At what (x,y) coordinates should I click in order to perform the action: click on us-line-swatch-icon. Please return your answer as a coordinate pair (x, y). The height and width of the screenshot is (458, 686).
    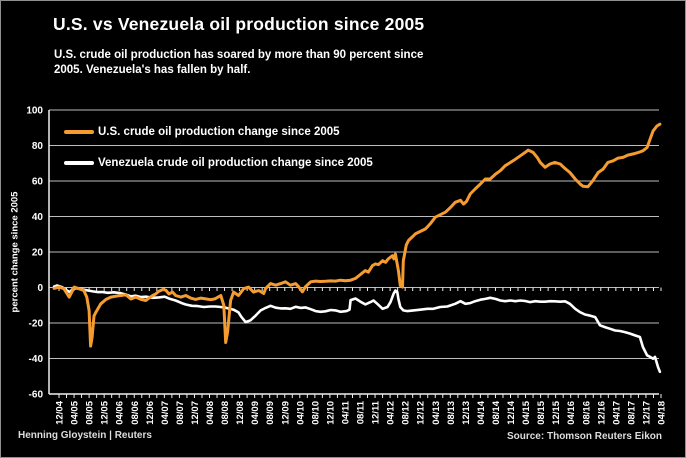
    Looking at the image, I should click on (79, 132).